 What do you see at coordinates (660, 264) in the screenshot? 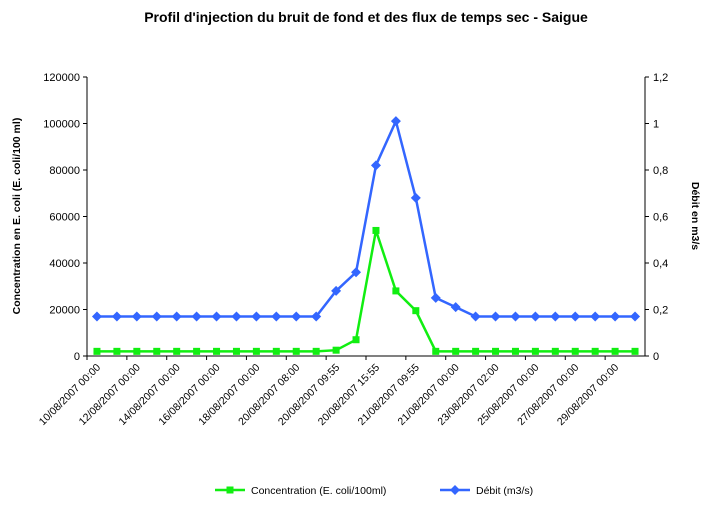
I see `y2-tick-label: 0,4` at bounding box center [660, 264].